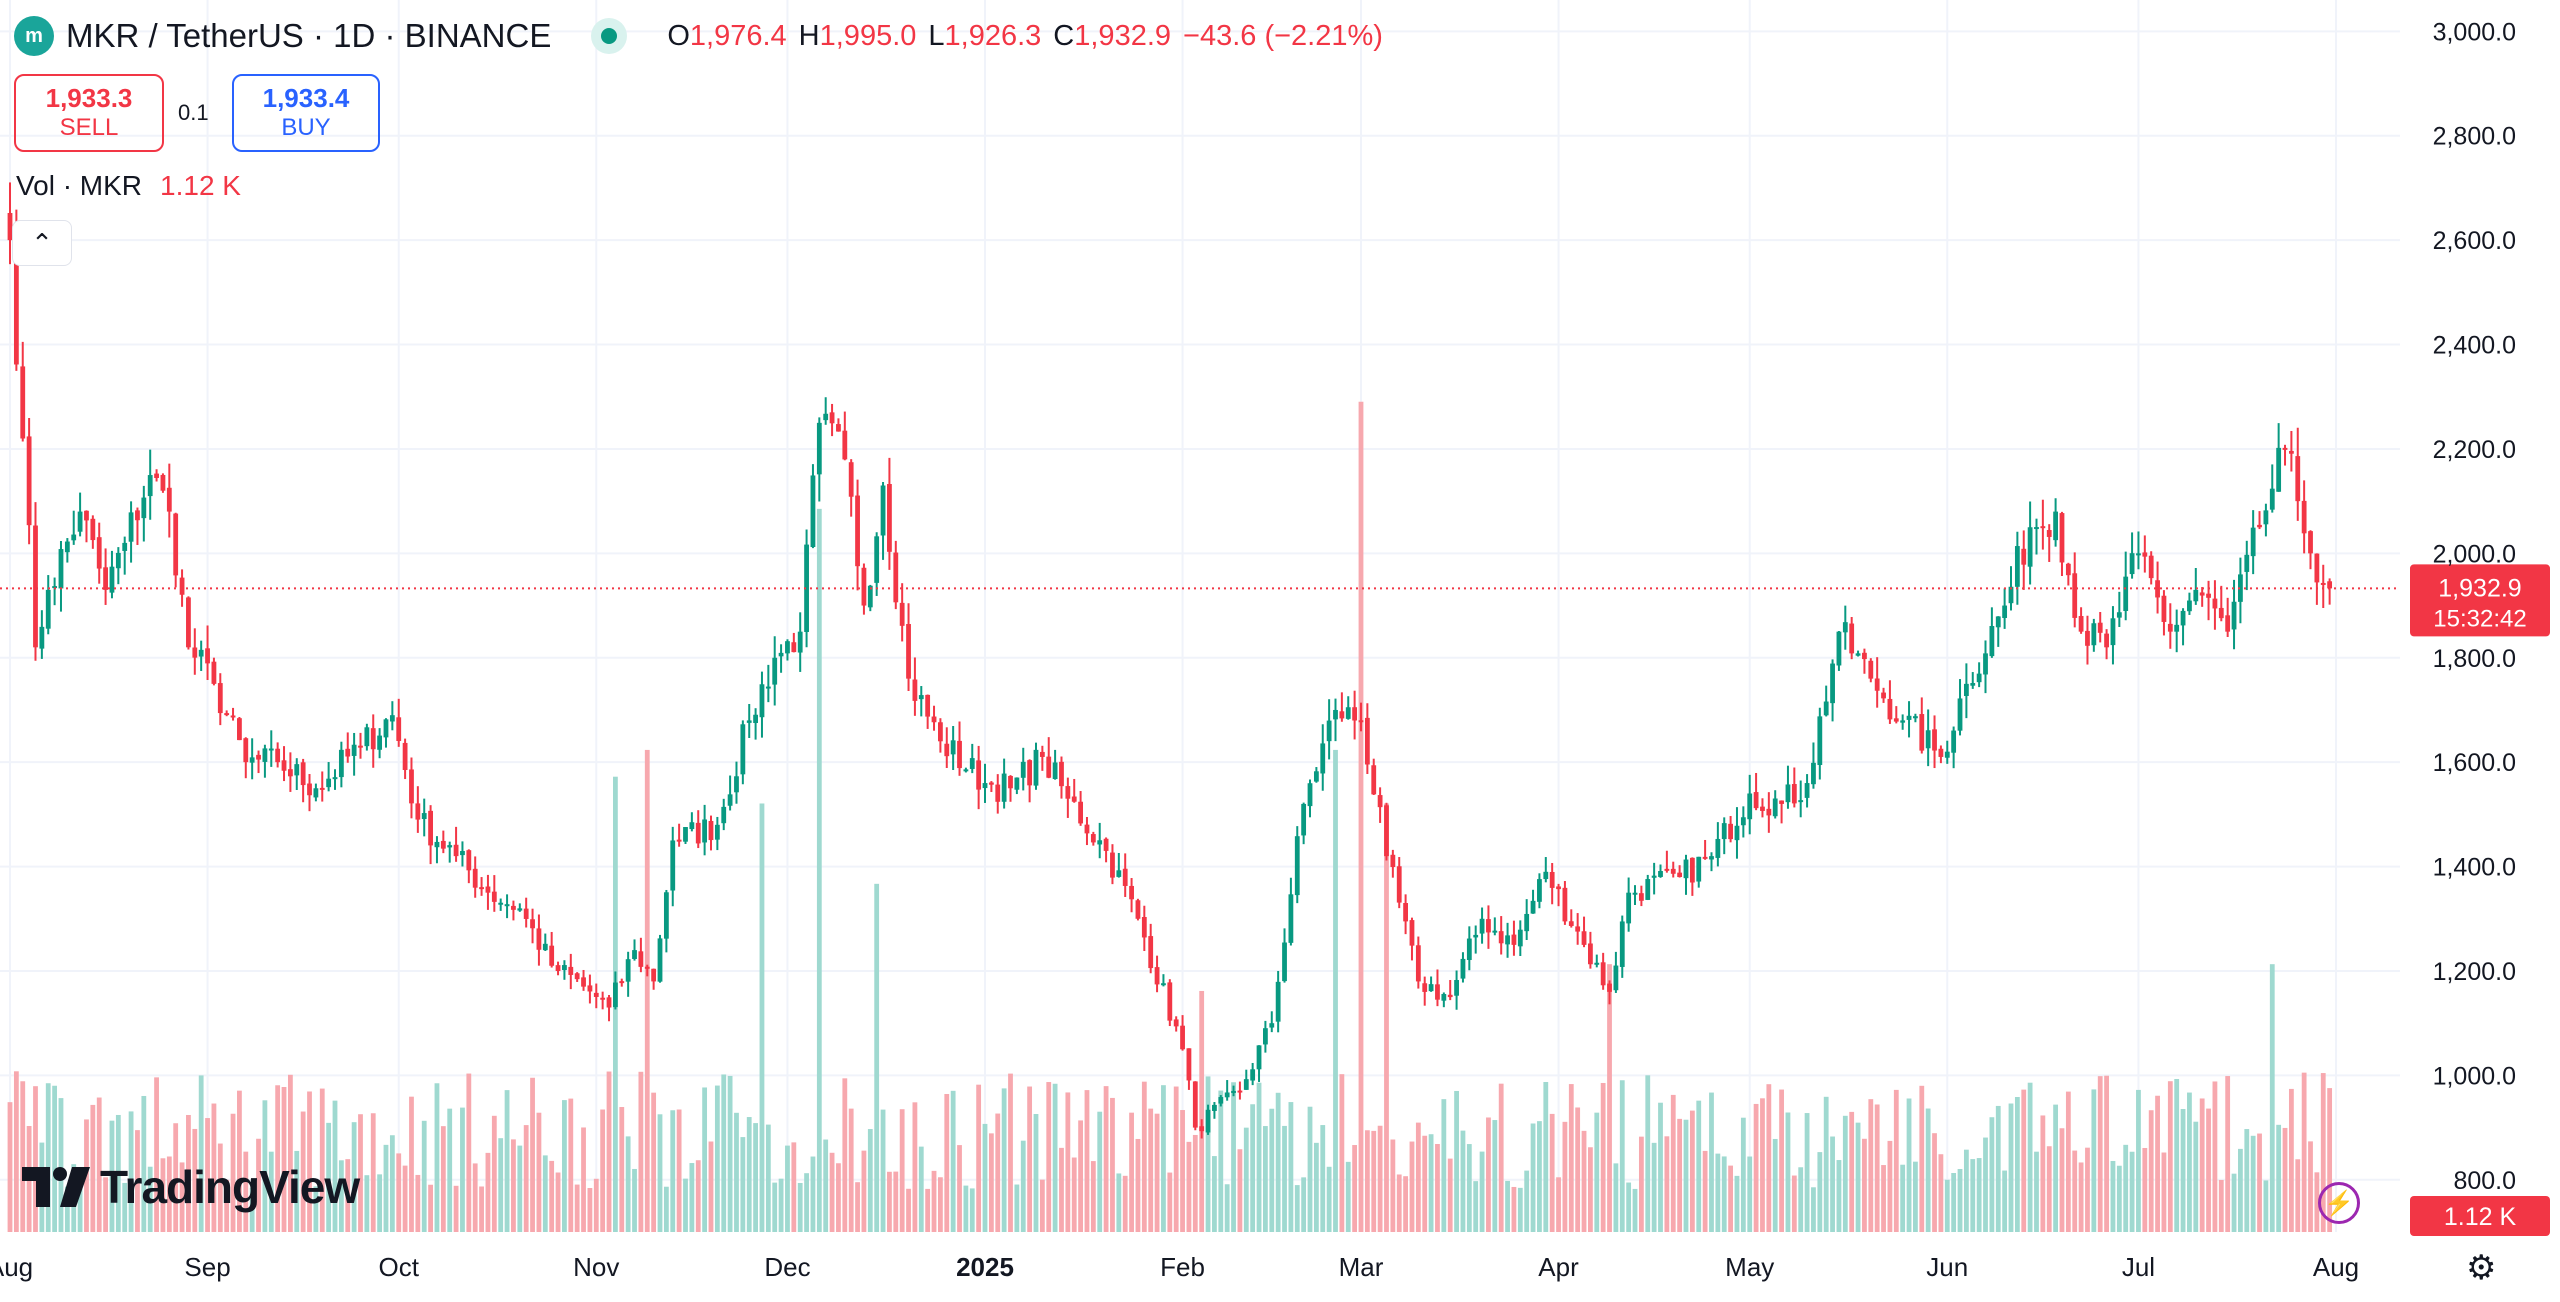  What do you see at coordinates (306, 113) in the screenshot?
I see `buy-button: 1,933.4 BUY` at bounding box center [306, 113].